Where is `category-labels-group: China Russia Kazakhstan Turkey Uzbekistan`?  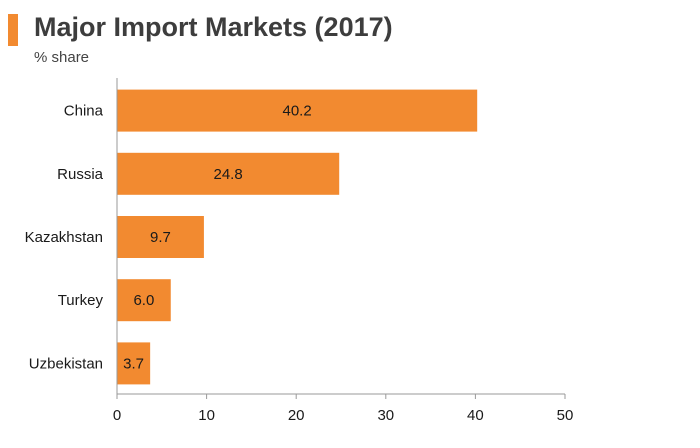
category-labels-group: China Russia Kazakhstan Turkey Uzbekistan is located at coordinates (64, 238).